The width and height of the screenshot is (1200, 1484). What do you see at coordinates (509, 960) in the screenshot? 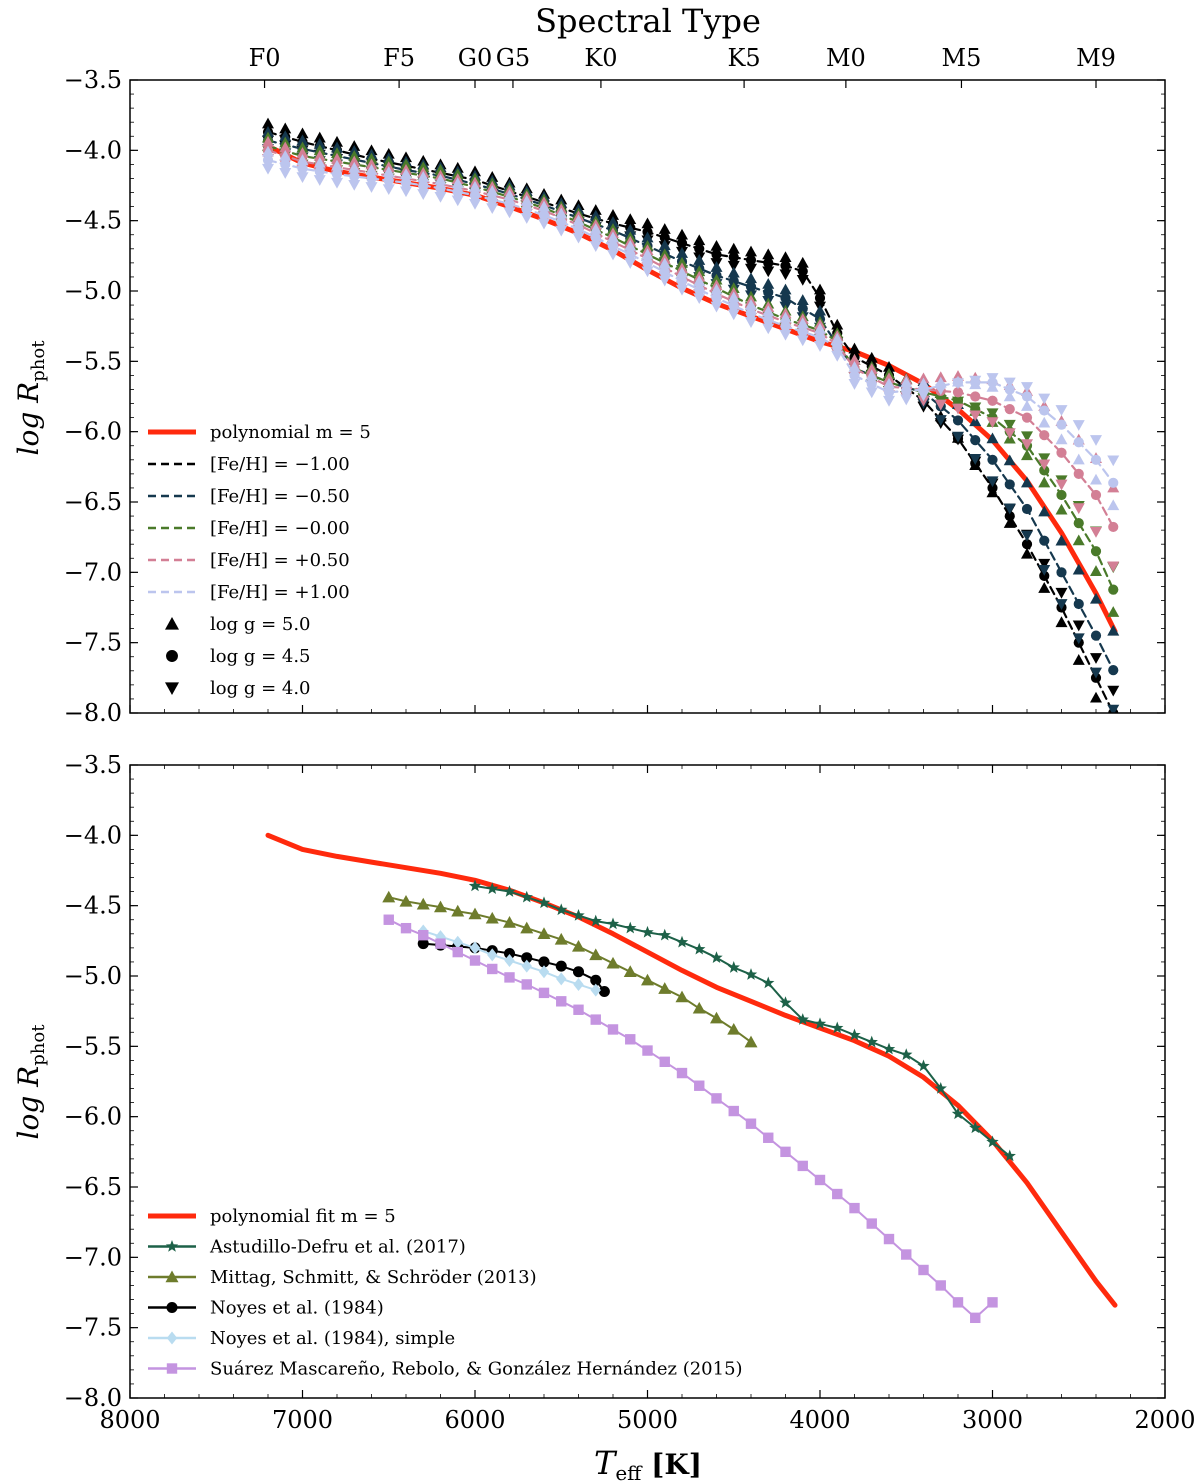
I see `series-noyes-et-al-1984-simple` at bounding box center [509, 960].